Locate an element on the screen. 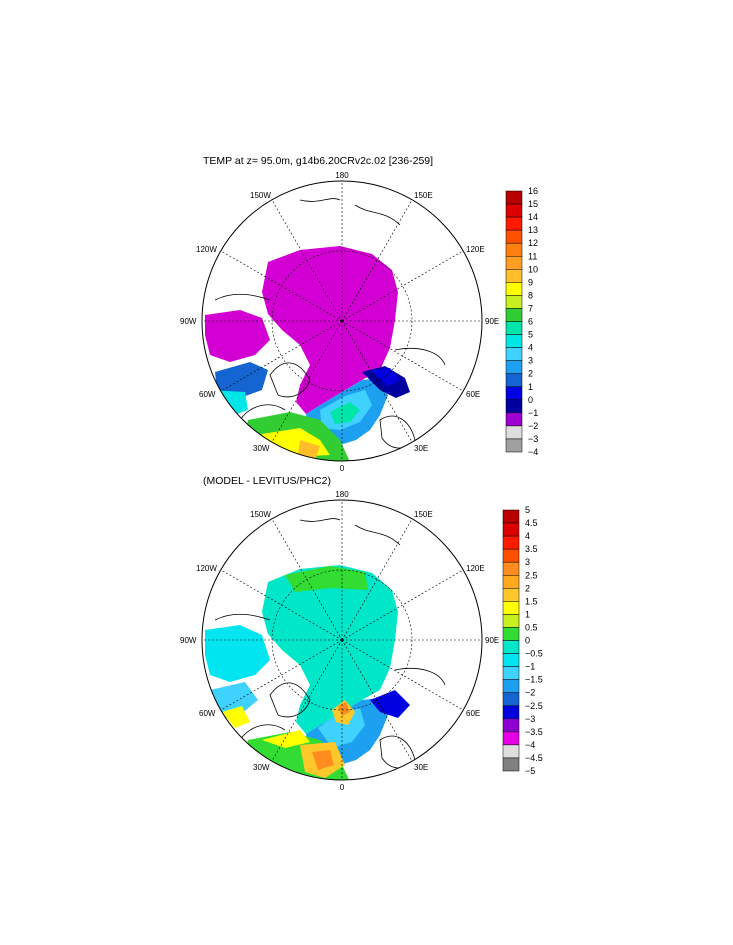  lon-label-150w: 150W is located at coordinates (260, 195).